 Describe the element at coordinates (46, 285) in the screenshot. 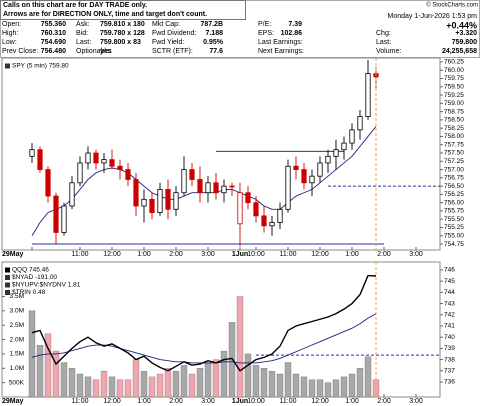

I see `legend-label: $NYUPV:$NYDNV 1.81` at that location.